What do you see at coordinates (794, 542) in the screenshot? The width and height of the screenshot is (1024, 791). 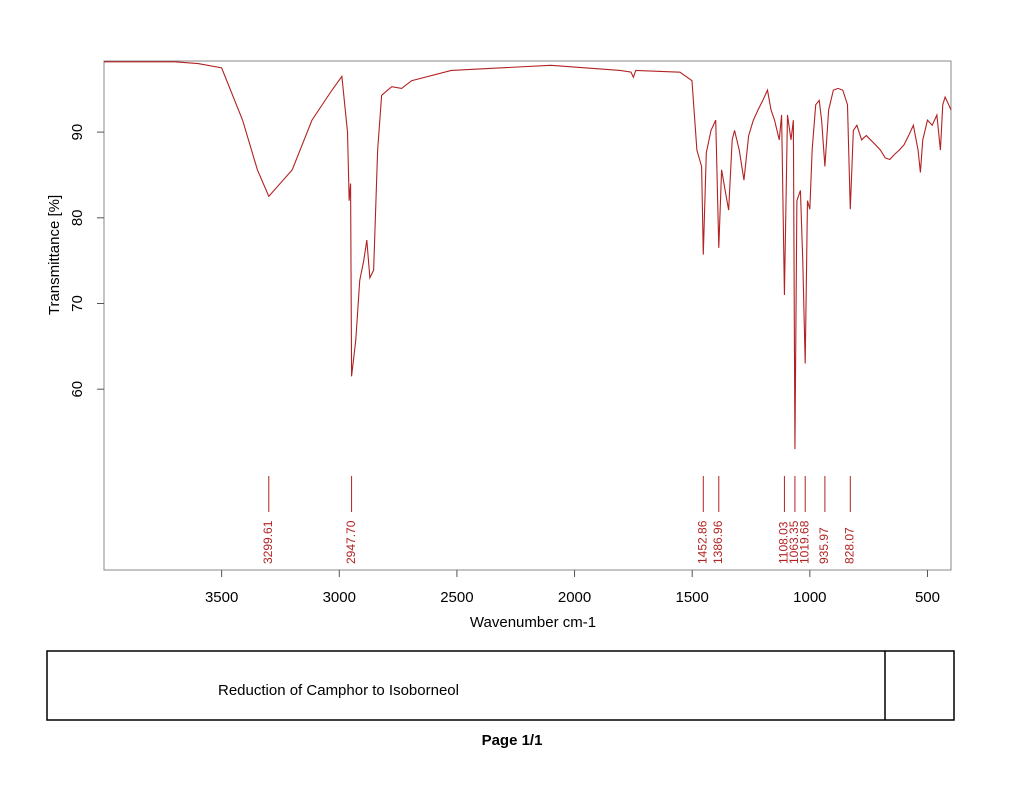 I see `peak-label: 1063.35` at bounding box center [794, 542].